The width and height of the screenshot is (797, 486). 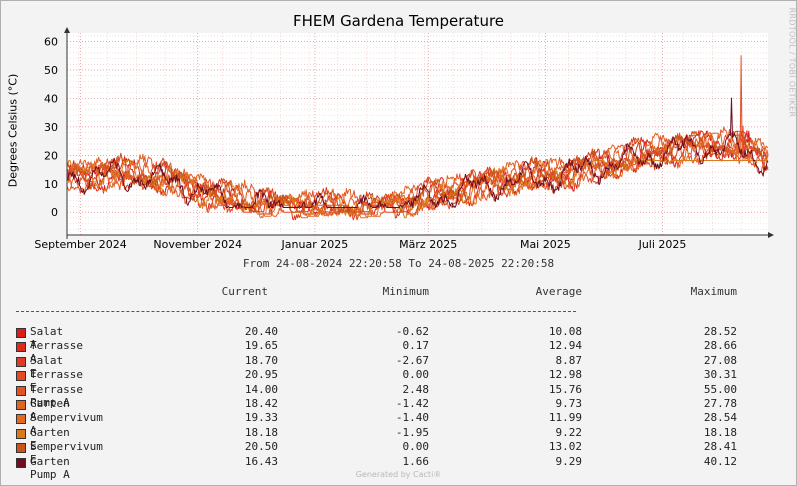 I want to click on legend-series-name: Sempervivum E, so click(x=66, y=453).